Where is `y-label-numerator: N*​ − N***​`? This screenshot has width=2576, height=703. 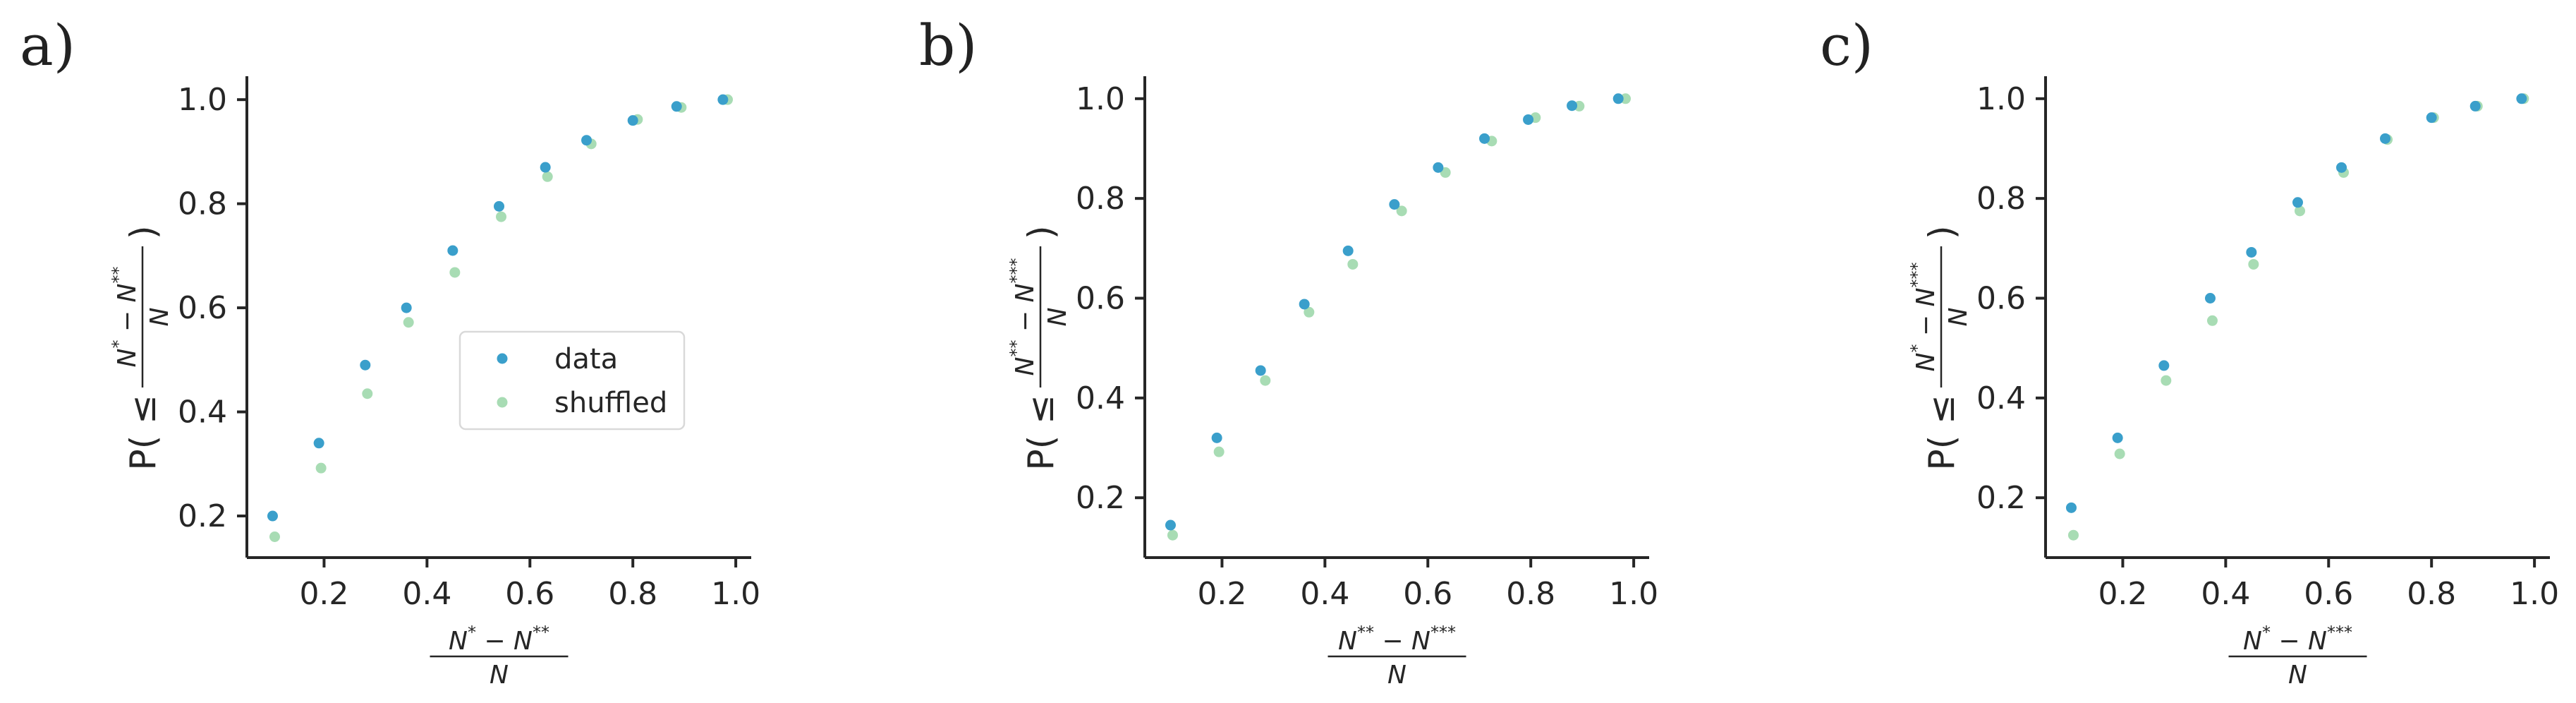
y-label-numerator: N*​ − N***​ is located at coordinates (1923, 317).